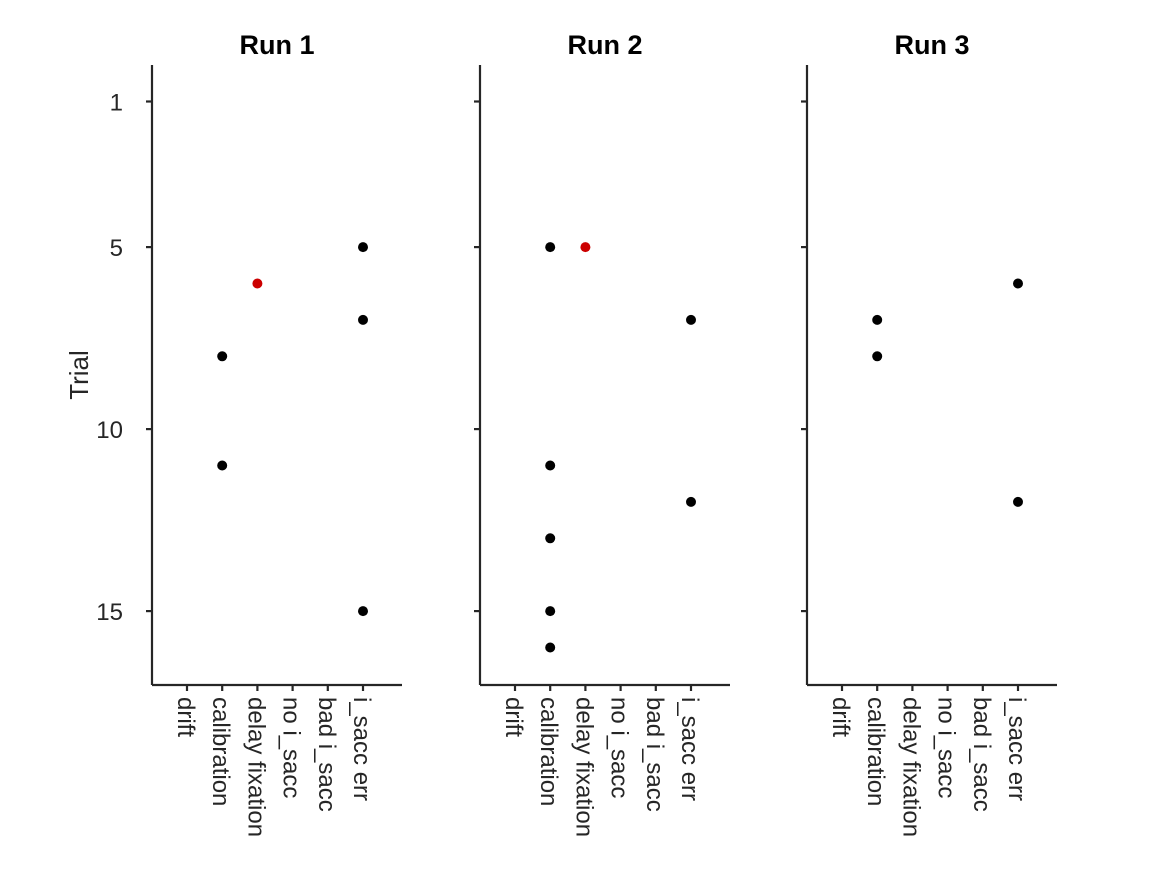 The image size is (1167, 875). What do you see at coordinates (116, 248) in the screenshot?
I see `y-tick-label: 5` at bounding box center [116, 248].